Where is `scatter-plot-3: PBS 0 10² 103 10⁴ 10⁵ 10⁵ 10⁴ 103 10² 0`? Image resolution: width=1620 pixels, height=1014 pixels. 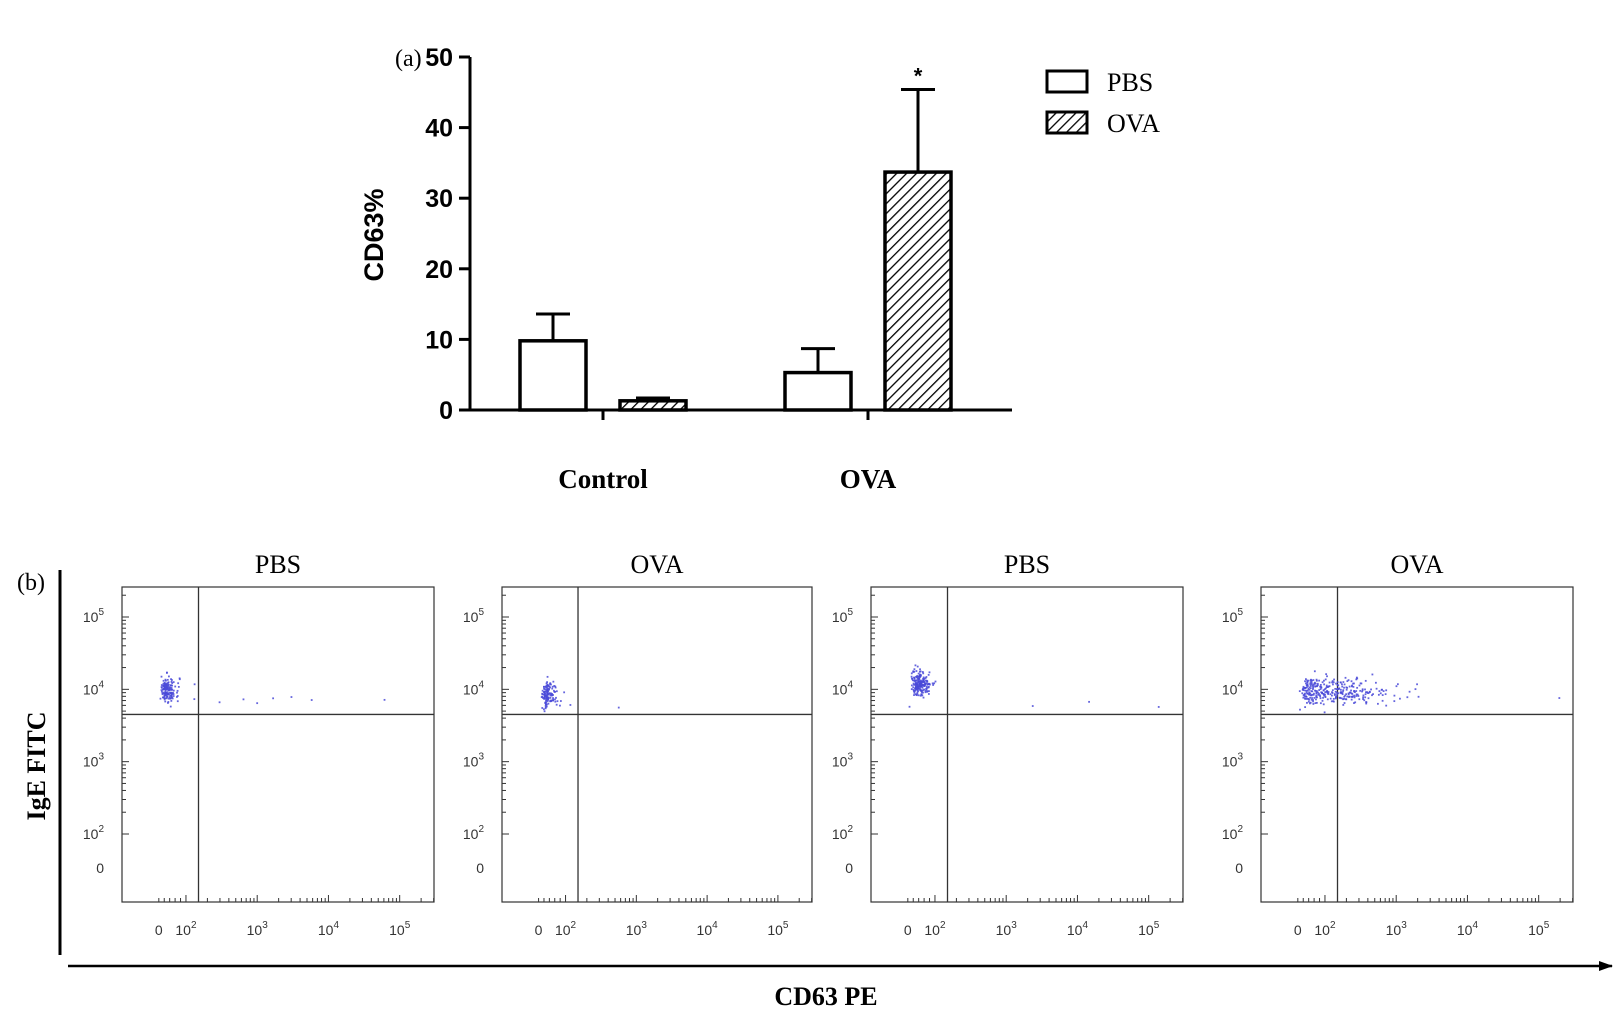 scatter-plot-3: PBS 0 10² 103 10⁴ 10⁵ 10⁵ 10⁴ 103 10² 0 is located at coordinates (1008, 744).